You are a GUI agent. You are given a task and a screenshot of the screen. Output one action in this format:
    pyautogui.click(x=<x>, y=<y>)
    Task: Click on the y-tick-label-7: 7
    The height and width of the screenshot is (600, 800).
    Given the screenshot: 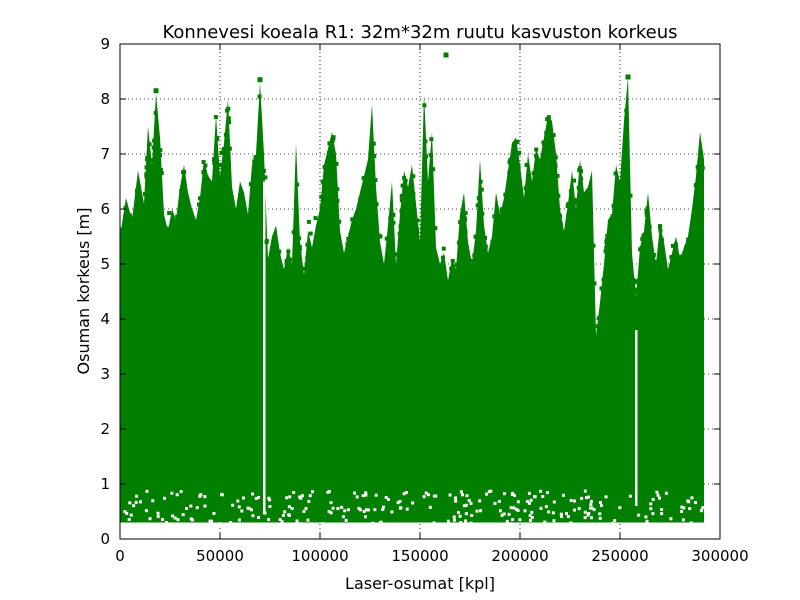 What is the action you would take?
    pyautogui.click(x=105, y=154)
    